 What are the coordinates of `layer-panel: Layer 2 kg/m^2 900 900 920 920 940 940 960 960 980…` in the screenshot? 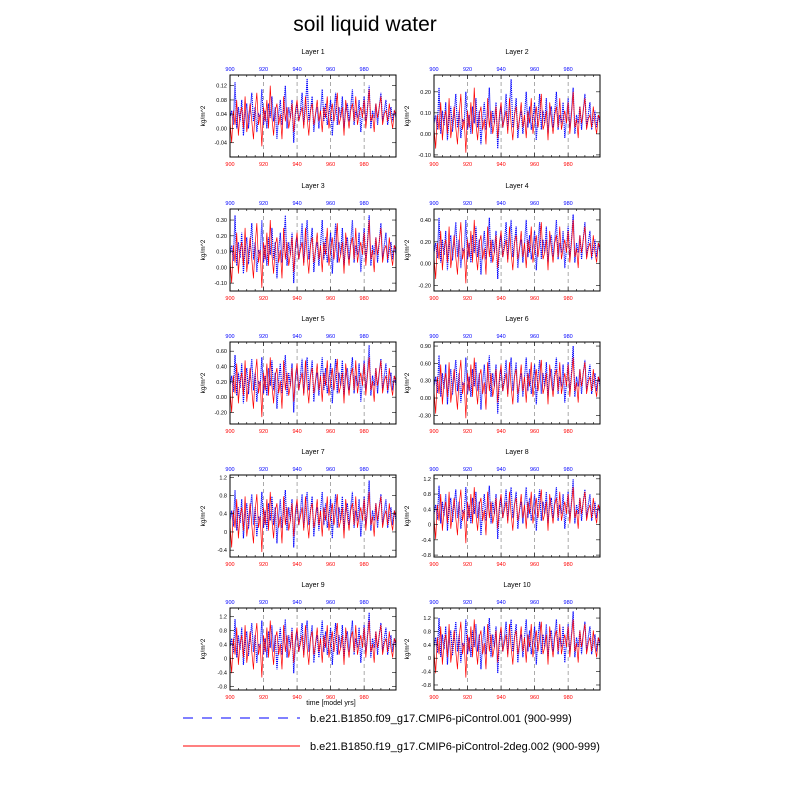 It's located at (502, 108).